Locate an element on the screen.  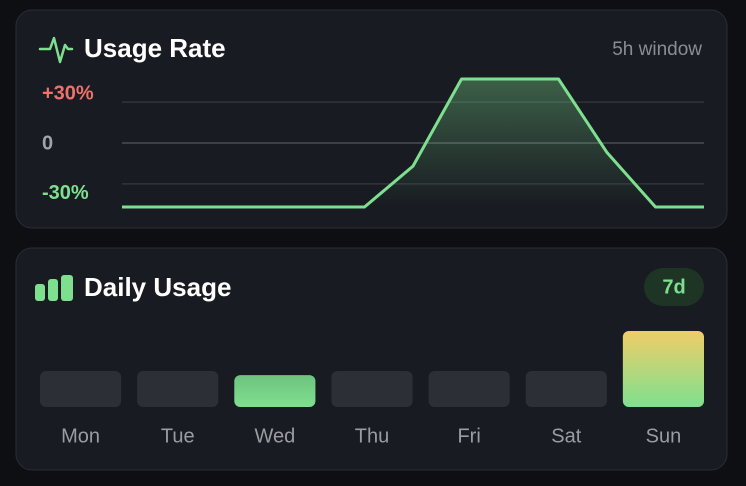
y-tick-label: 0 is located at coordinates (47, 143).